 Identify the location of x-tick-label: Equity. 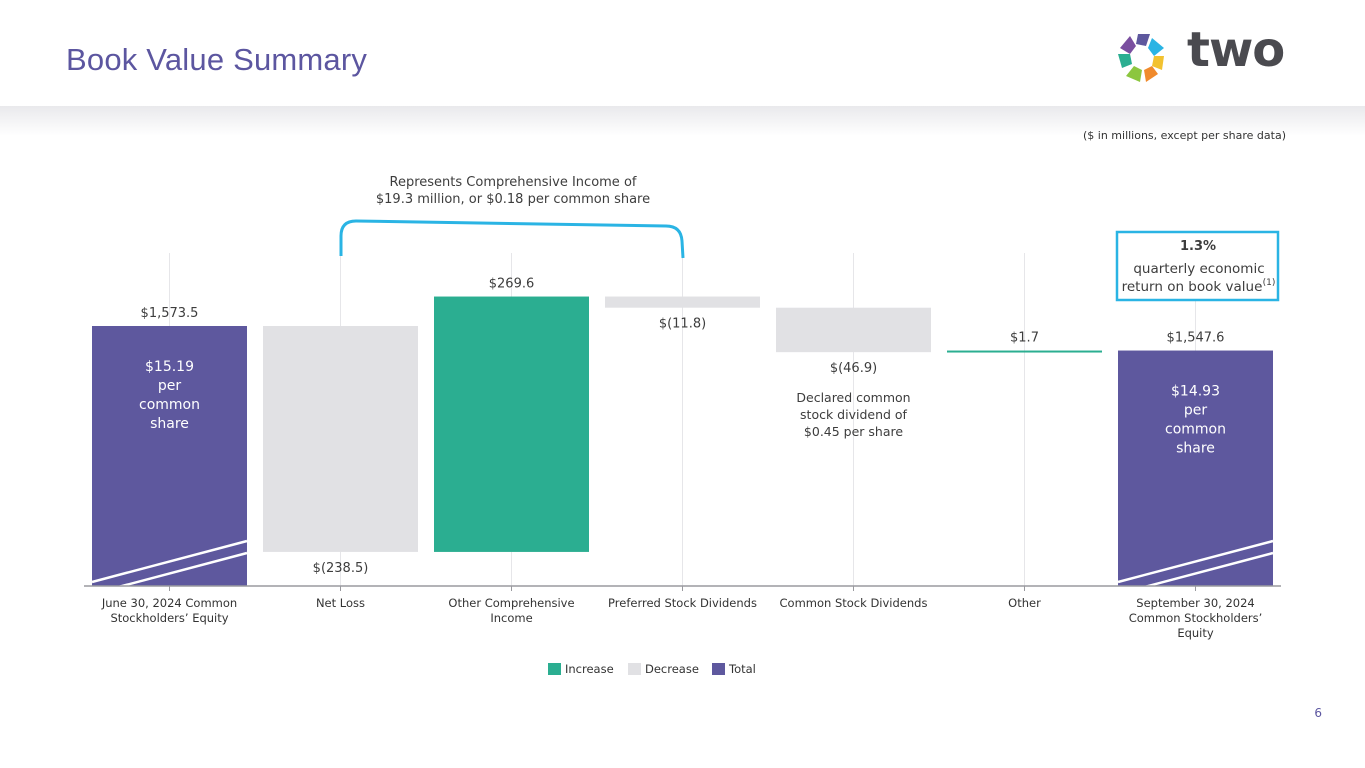
(1195, 633).